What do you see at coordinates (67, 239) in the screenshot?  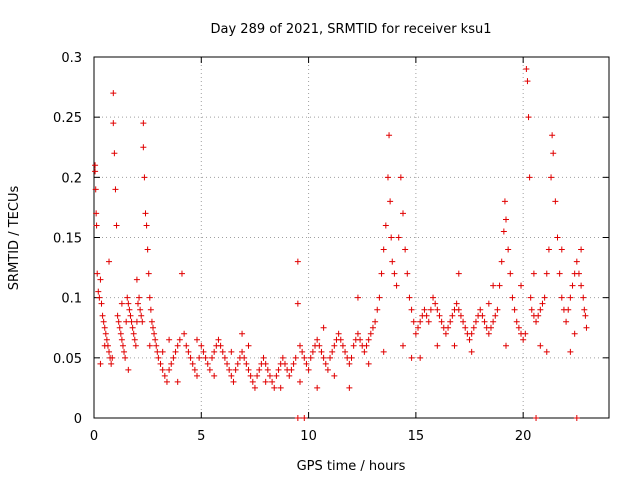 I see `y-tick-label: 0.15` at bounding box center [67, 239].